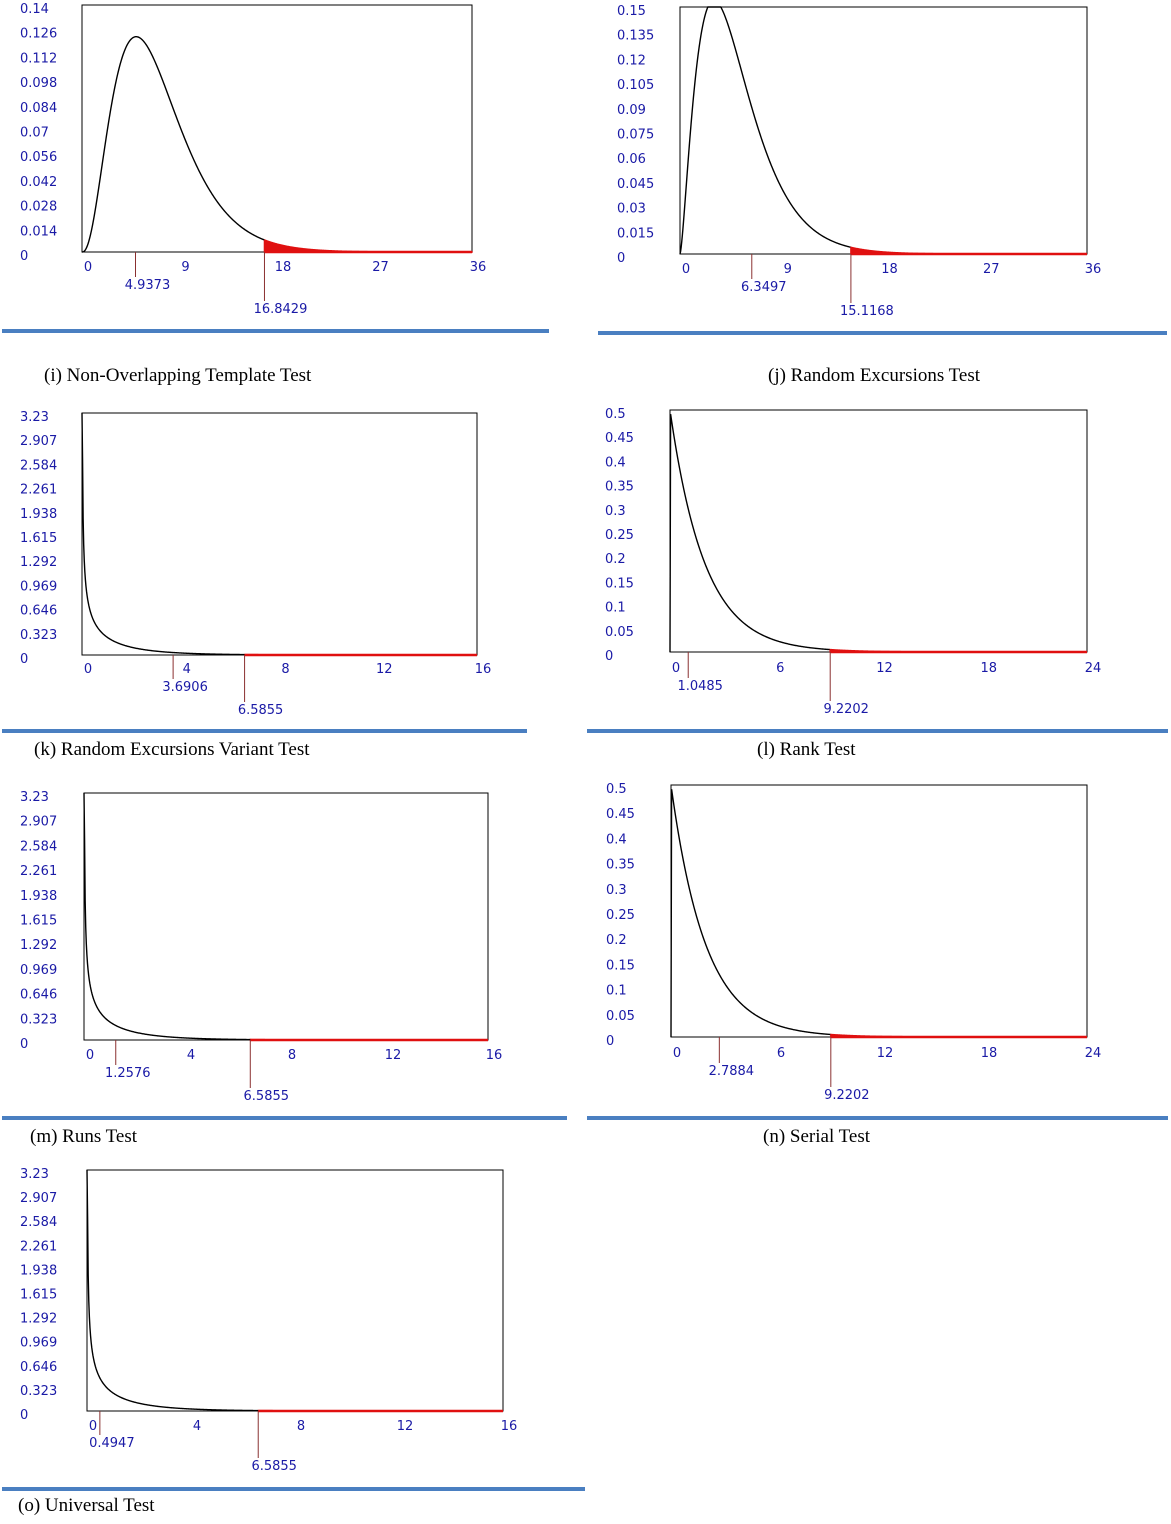  Describe the element at coordinates (38, 1019) in the screenshot. I see `y-tick-label: 0.323` at that location.